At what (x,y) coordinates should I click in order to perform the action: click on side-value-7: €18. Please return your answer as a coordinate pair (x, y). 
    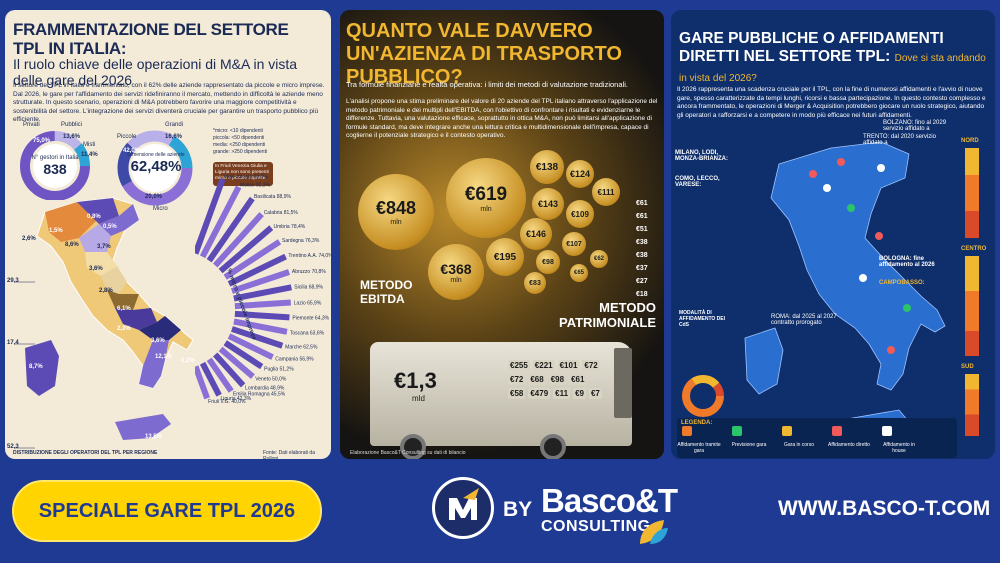
    Looking at the image, I should click on (642, 294).